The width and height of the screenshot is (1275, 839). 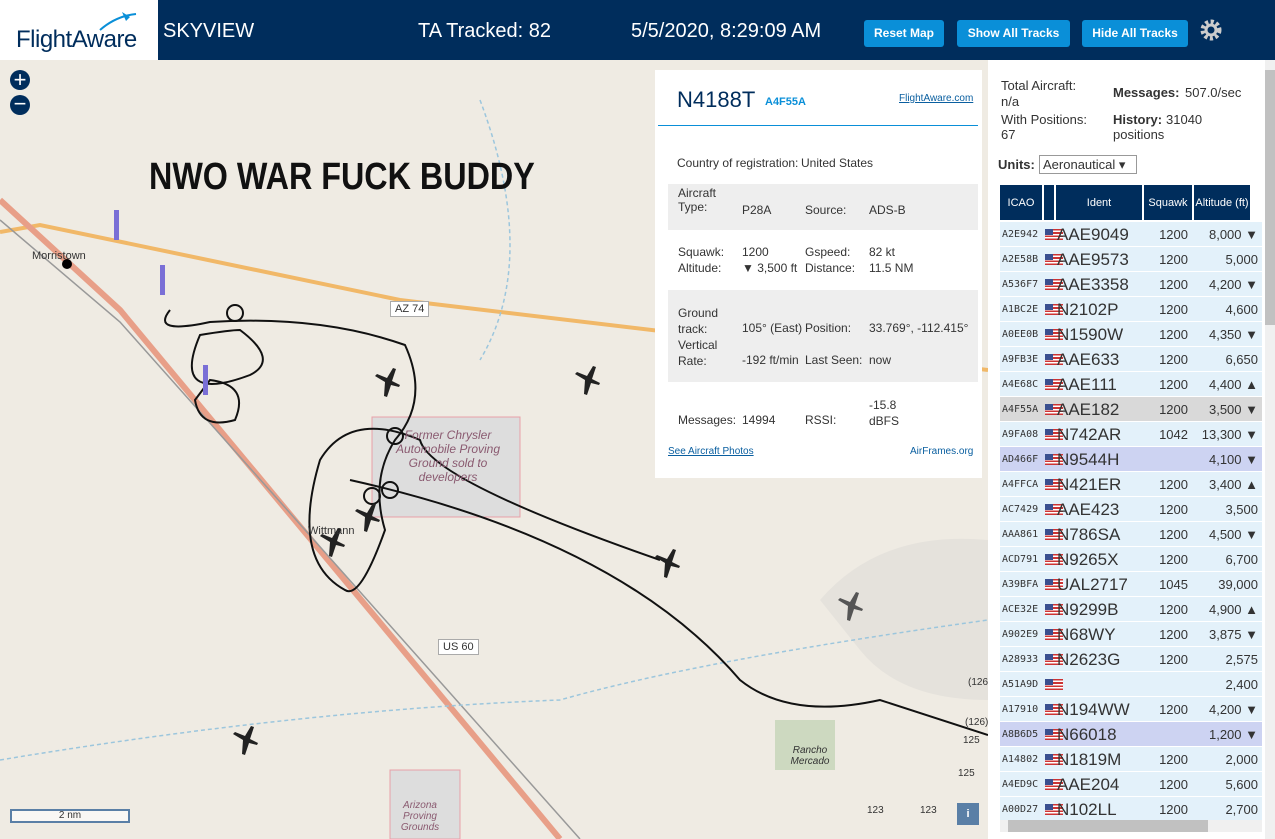 What do you see at coordinates (738, 163) in the screenshot?
I see `field-label: Country of registration:` at bounding box center [738, 163].